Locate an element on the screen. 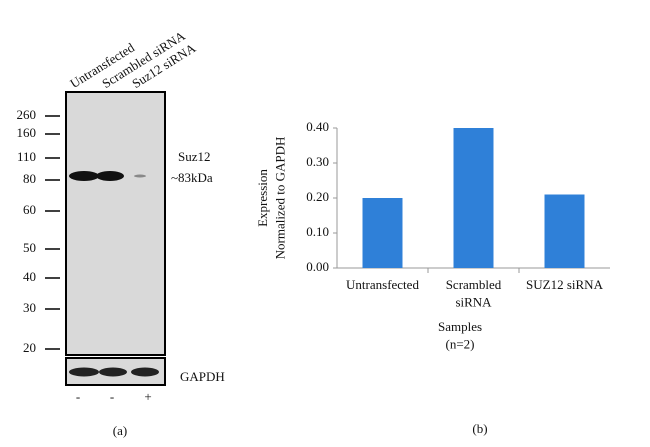 The height and width of the screenshot is (447, 650). blot-main is located at coordinates (115, 223).